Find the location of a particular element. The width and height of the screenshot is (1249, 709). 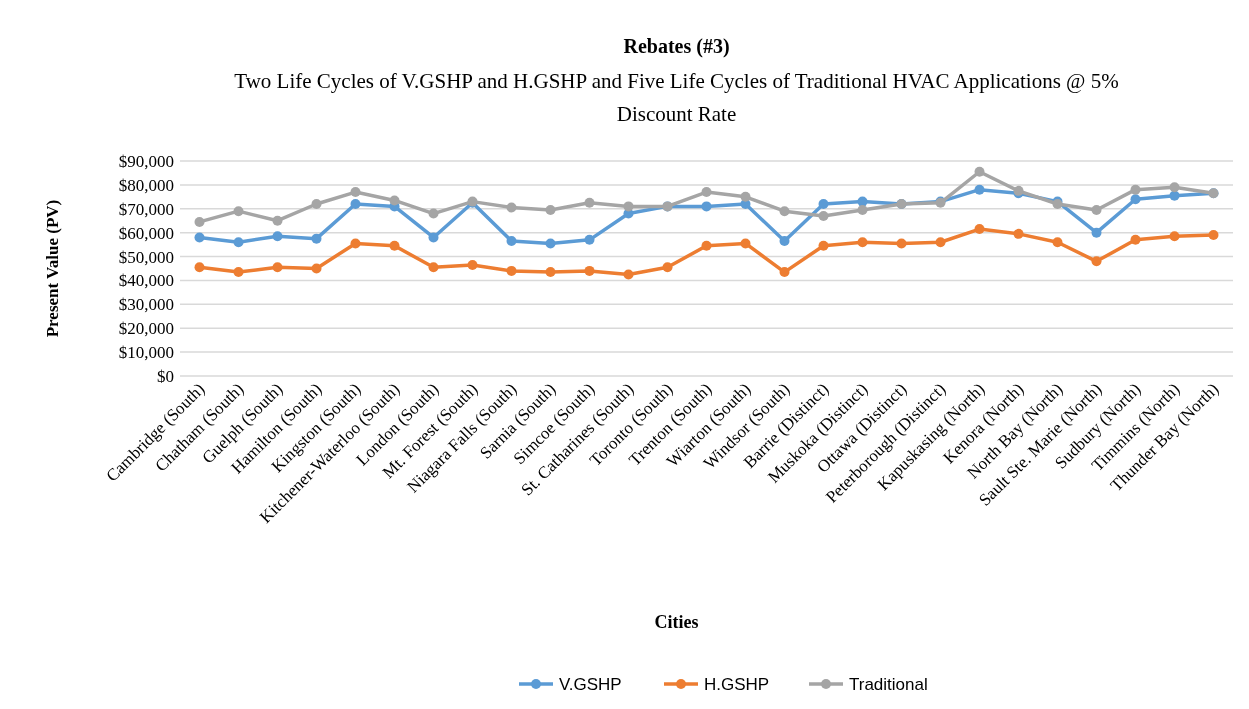

chart-title: Rebates (#3) is located at coordinates (676, 46).